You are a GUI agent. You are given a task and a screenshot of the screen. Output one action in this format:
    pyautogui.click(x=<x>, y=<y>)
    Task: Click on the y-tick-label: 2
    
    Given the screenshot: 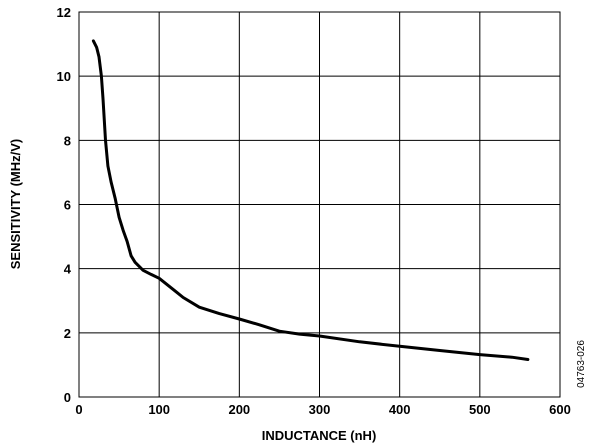 What is the action you would take?
    pyautogui.click(x=67, y=333)
    